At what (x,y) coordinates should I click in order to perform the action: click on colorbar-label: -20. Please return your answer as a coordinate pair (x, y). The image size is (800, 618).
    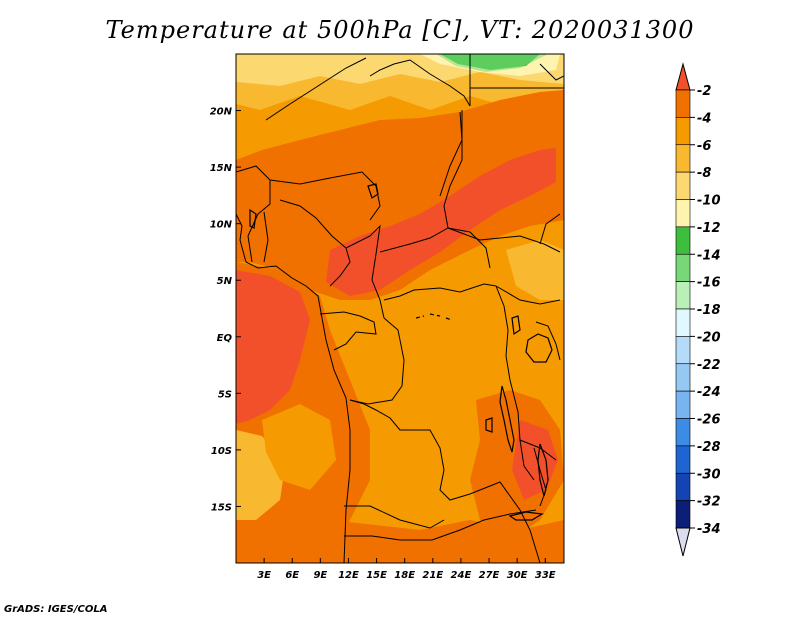
    Looking at the image, I should click on (709, 337).